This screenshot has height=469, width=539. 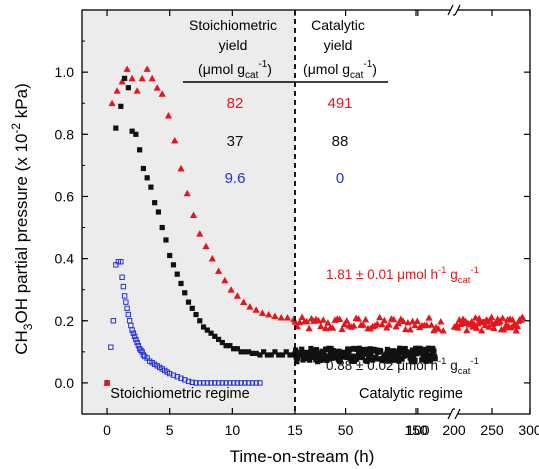 What do you see at coordinates (457, 10) in the screenshot?
I see `x-axis-break-top` at bounding box center [457, 10].